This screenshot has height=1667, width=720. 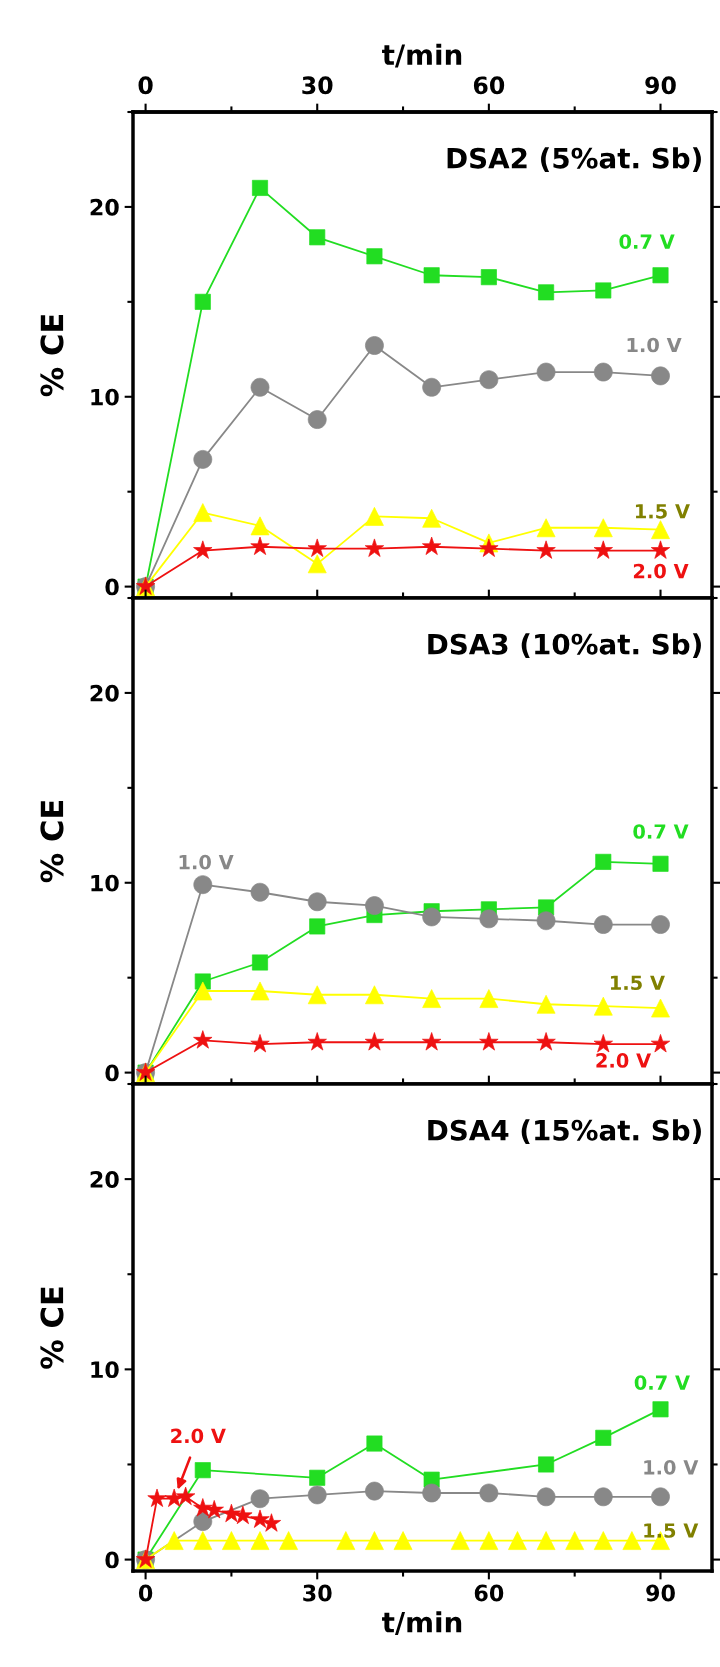 I want to click on x2-tick-label: 30, so click(x=317, y=85).